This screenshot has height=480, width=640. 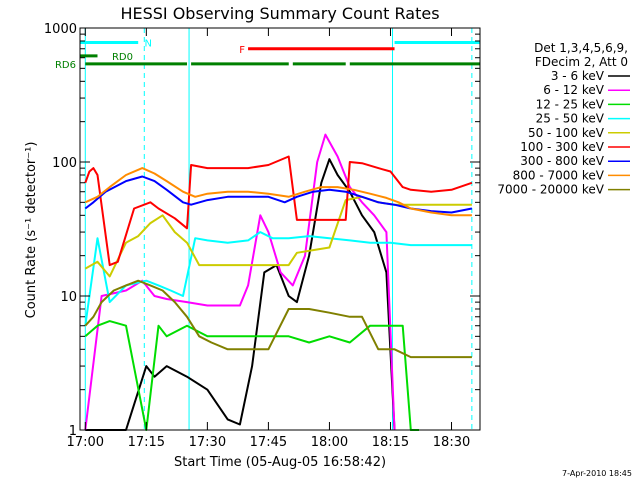 What do you see at coordinates (597, 473) in the screenshot?
I see `footer-timestamp: 7-Apr-2010 18:45` at bounding box center [597, 473].